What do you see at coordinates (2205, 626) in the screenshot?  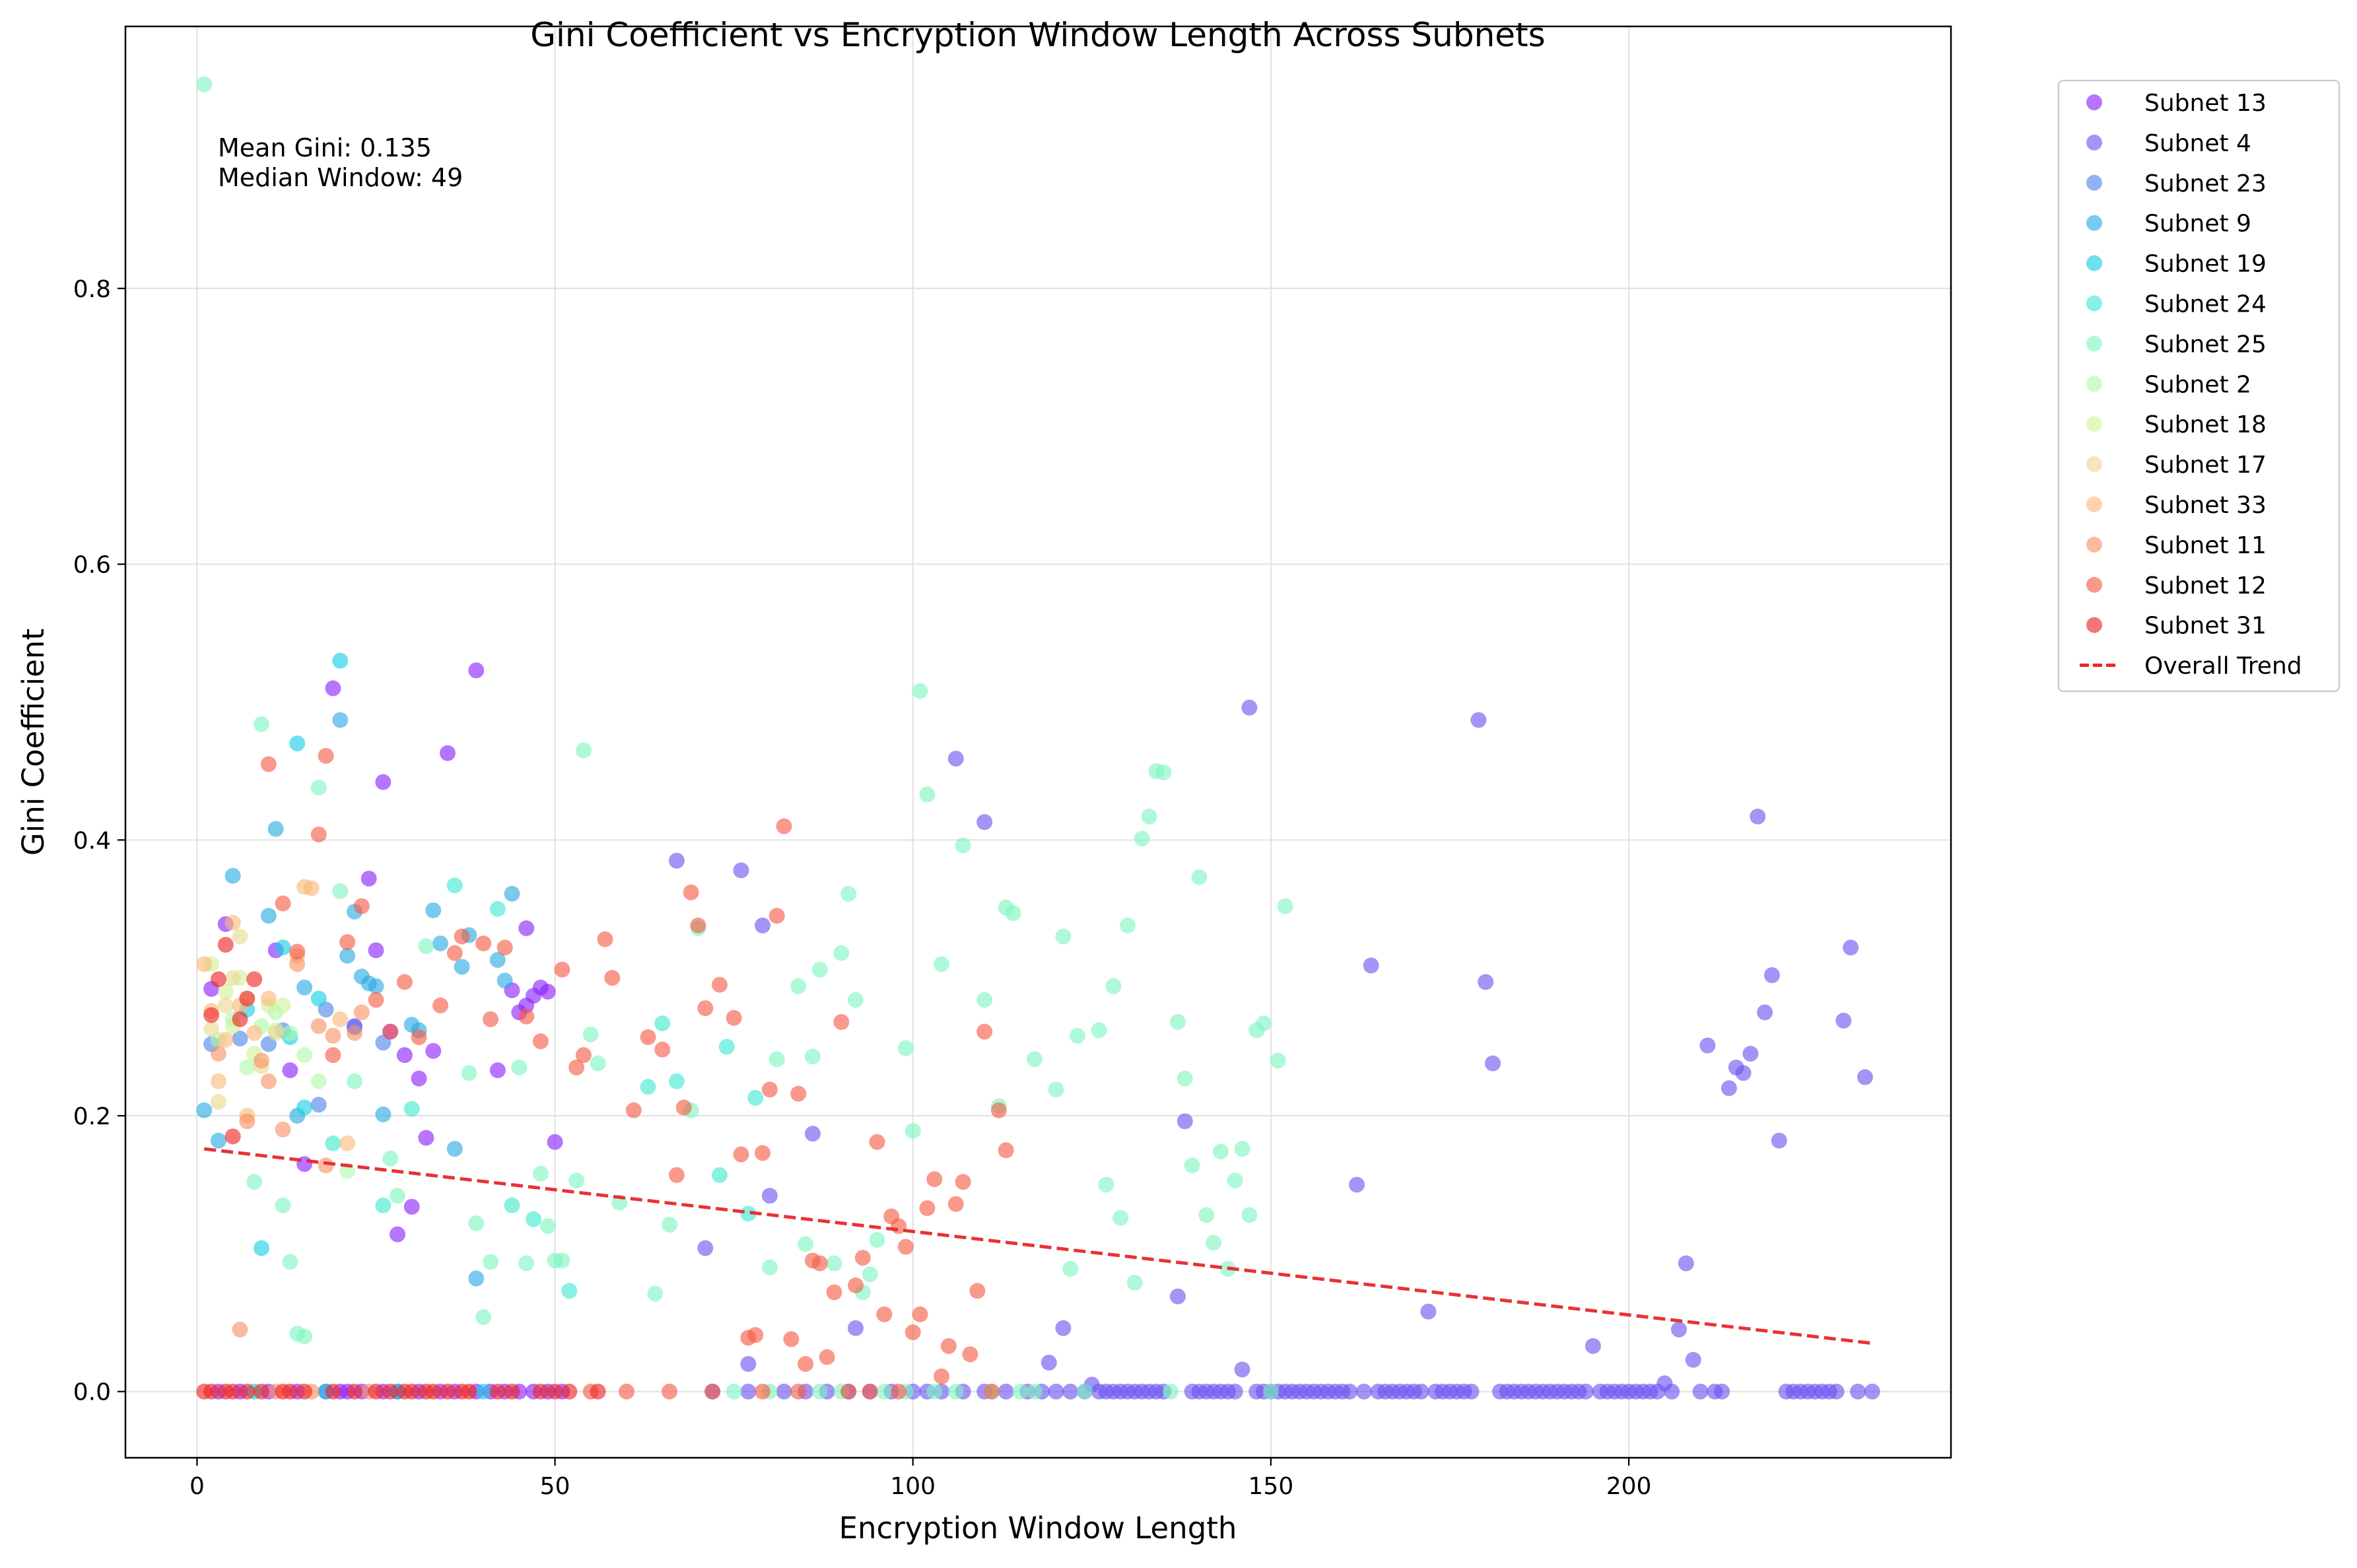 I see `legend-label-13: Subnet 31` at bounding box center [2205, 626].